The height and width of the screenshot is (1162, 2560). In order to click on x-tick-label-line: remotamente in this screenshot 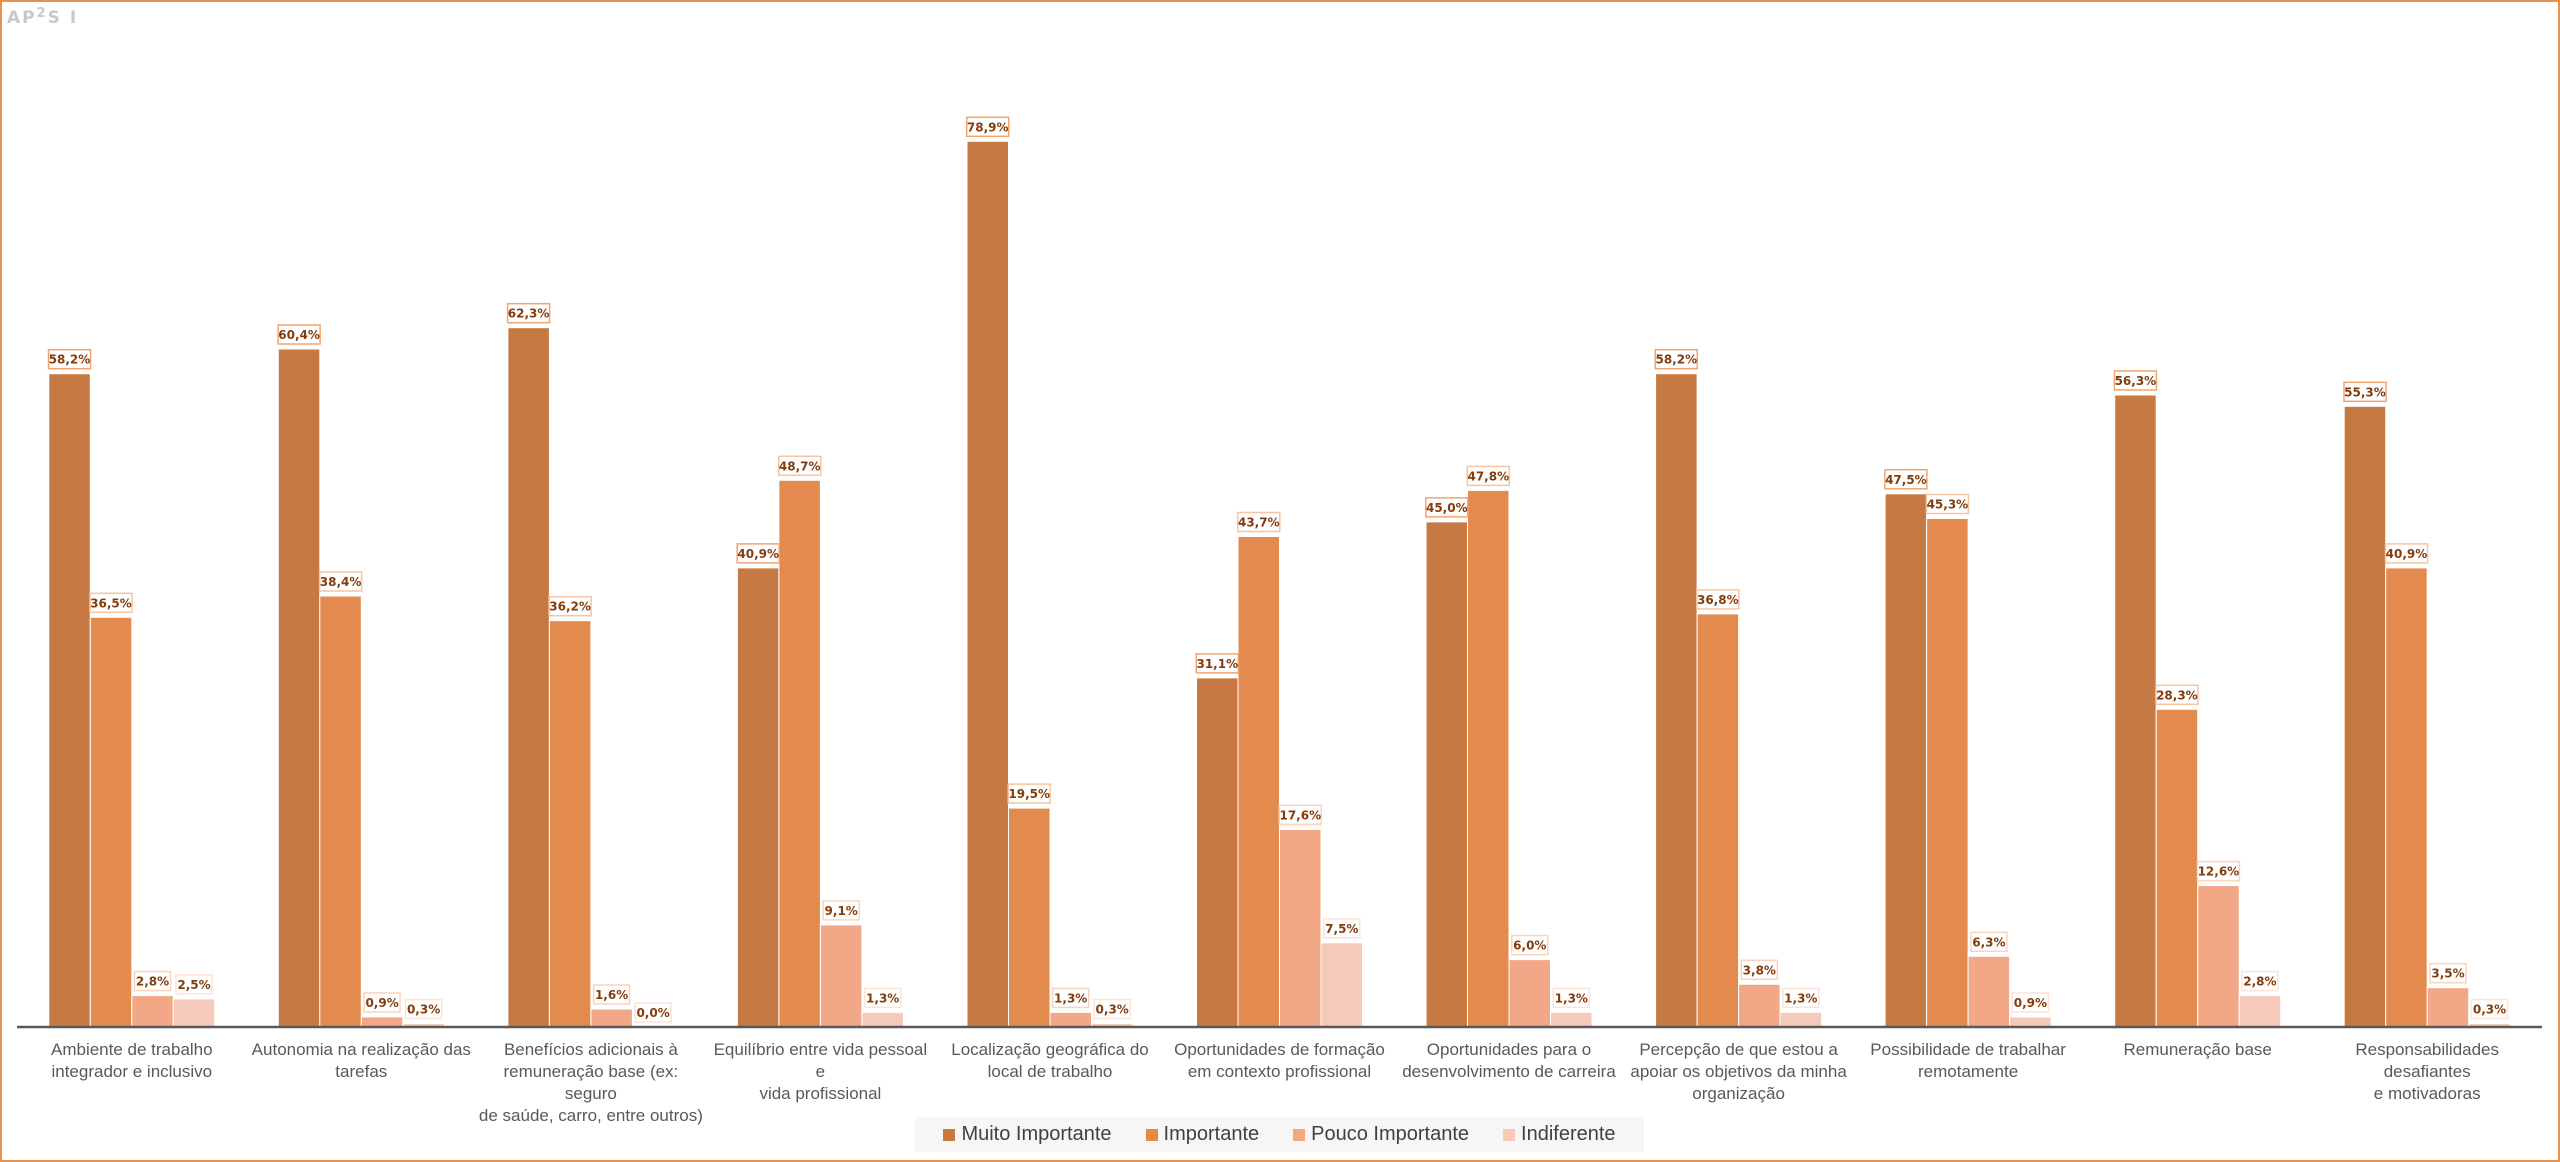, I will do `click(1968, 1071)`.